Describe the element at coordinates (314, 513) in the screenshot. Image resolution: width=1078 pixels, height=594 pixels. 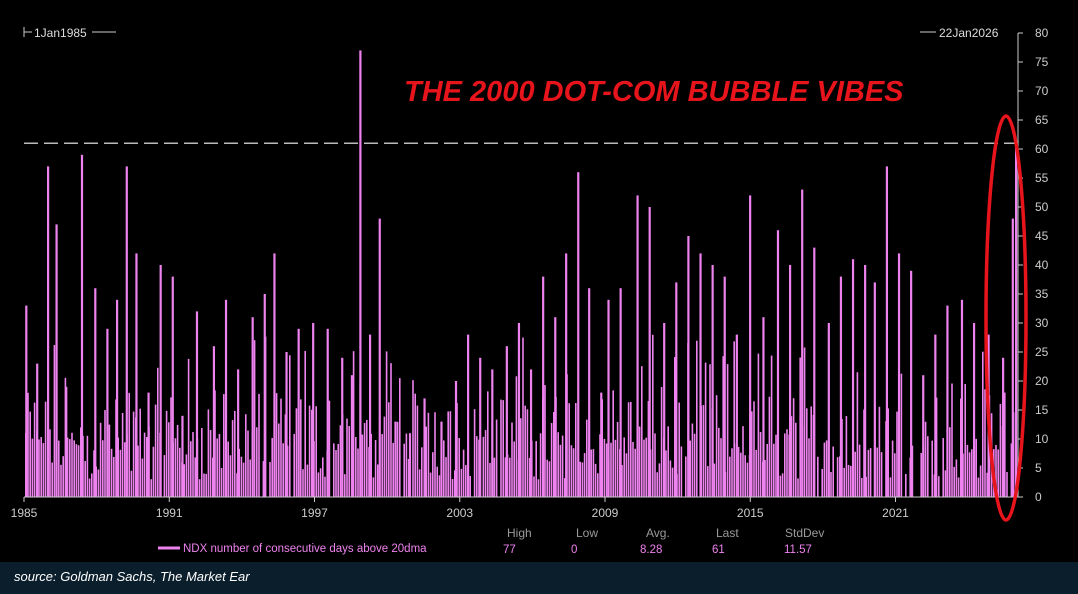
I see `x-tick-label: 1997` at that location.